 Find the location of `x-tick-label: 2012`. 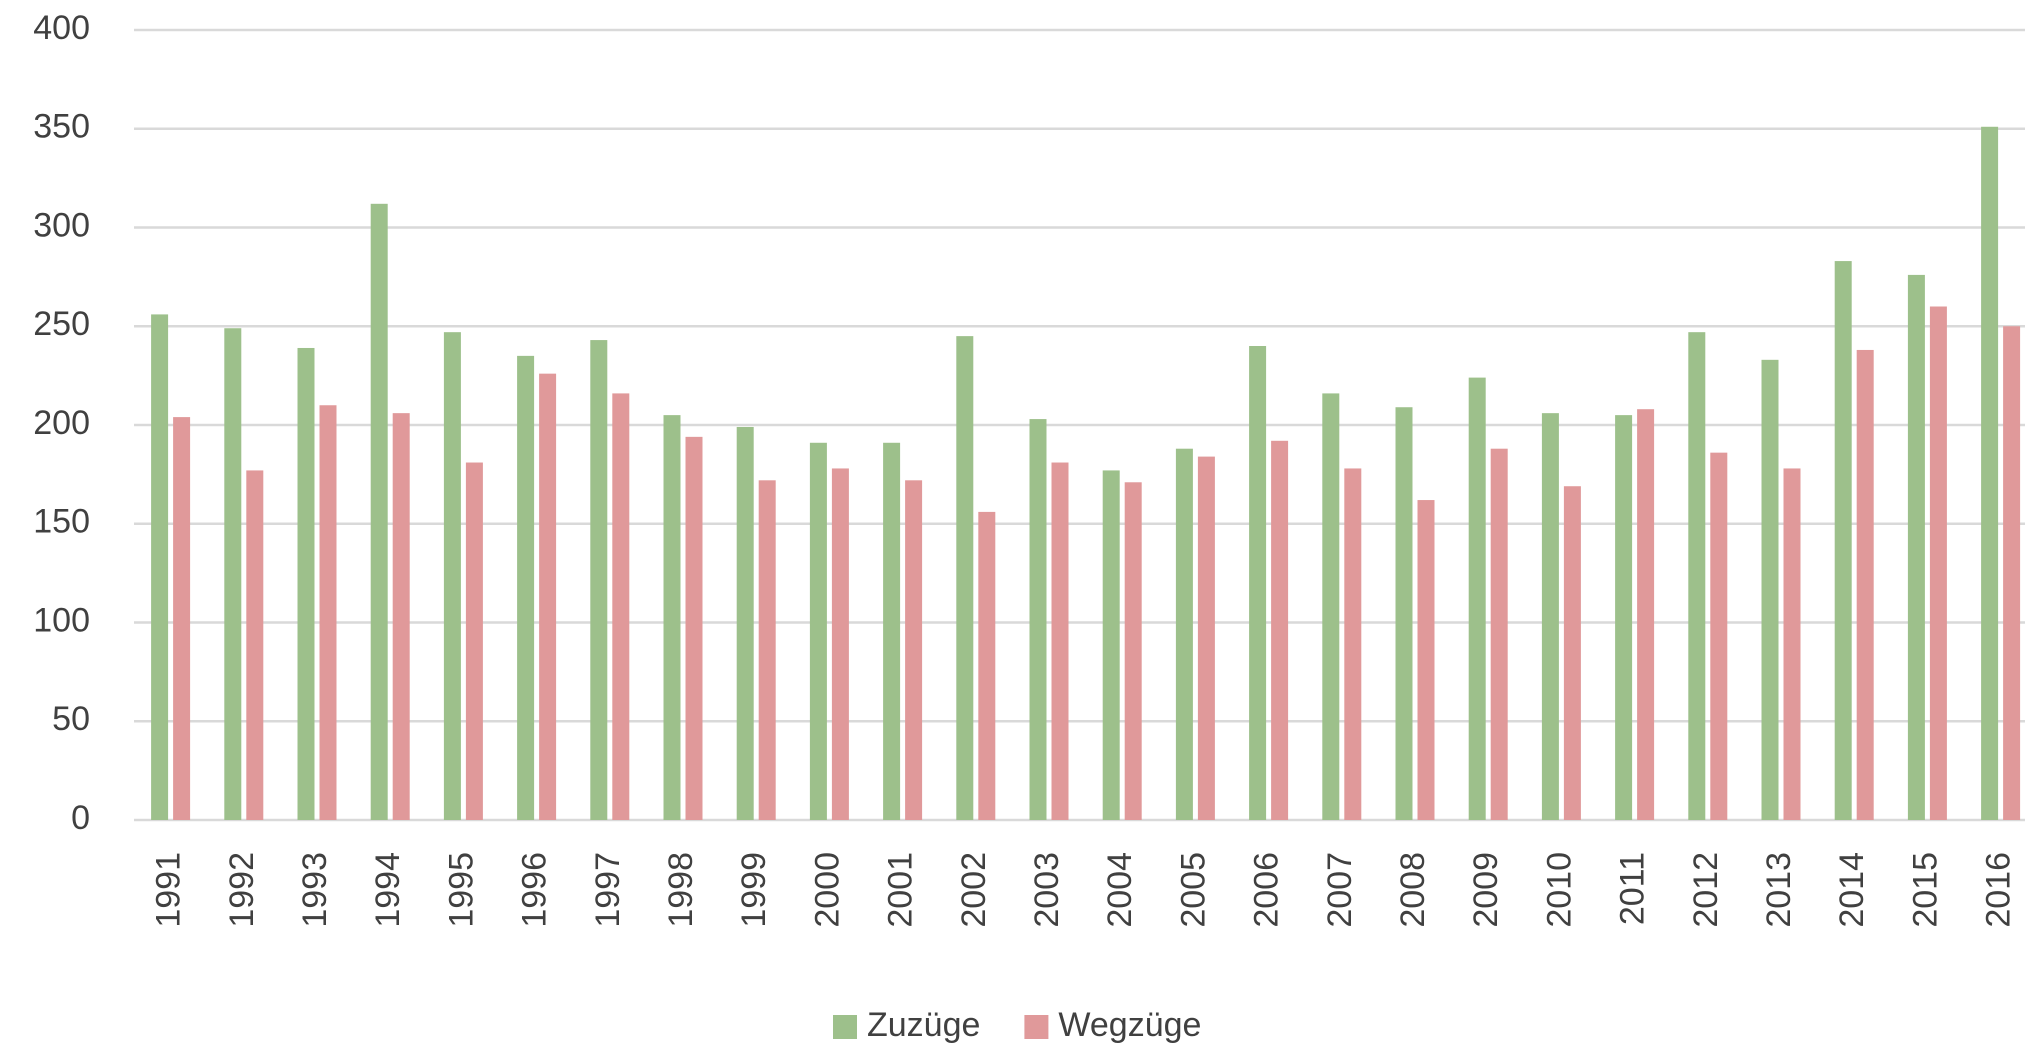

x-tick-label: 2012 is located at coordinates (1706, 890).